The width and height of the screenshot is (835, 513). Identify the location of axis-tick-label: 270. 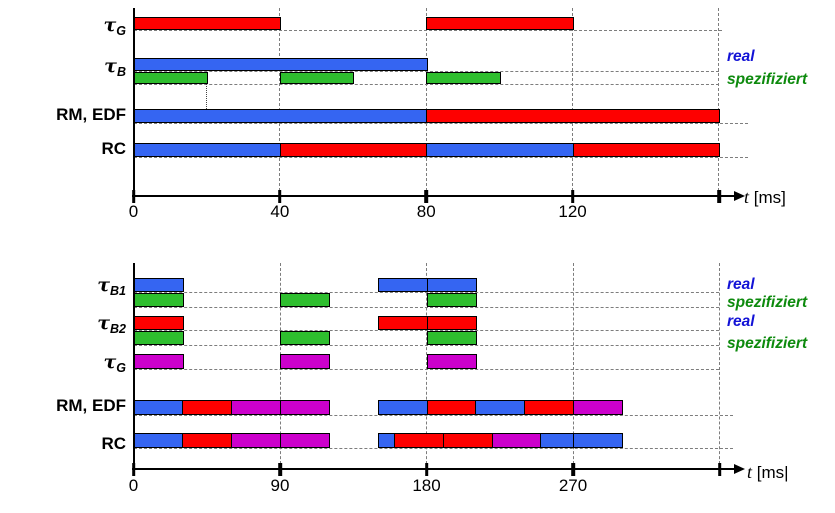
(573, 485).